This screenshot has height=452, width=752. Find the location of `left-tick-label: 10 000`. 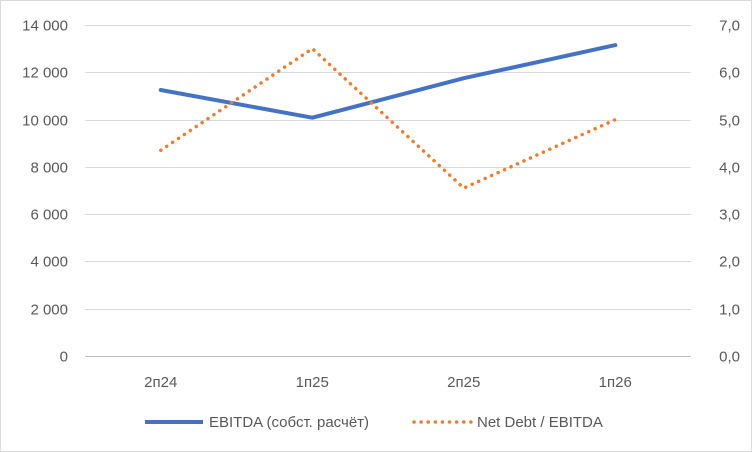

left-tick-label: 10 000 is located at coordinates (45, 121).